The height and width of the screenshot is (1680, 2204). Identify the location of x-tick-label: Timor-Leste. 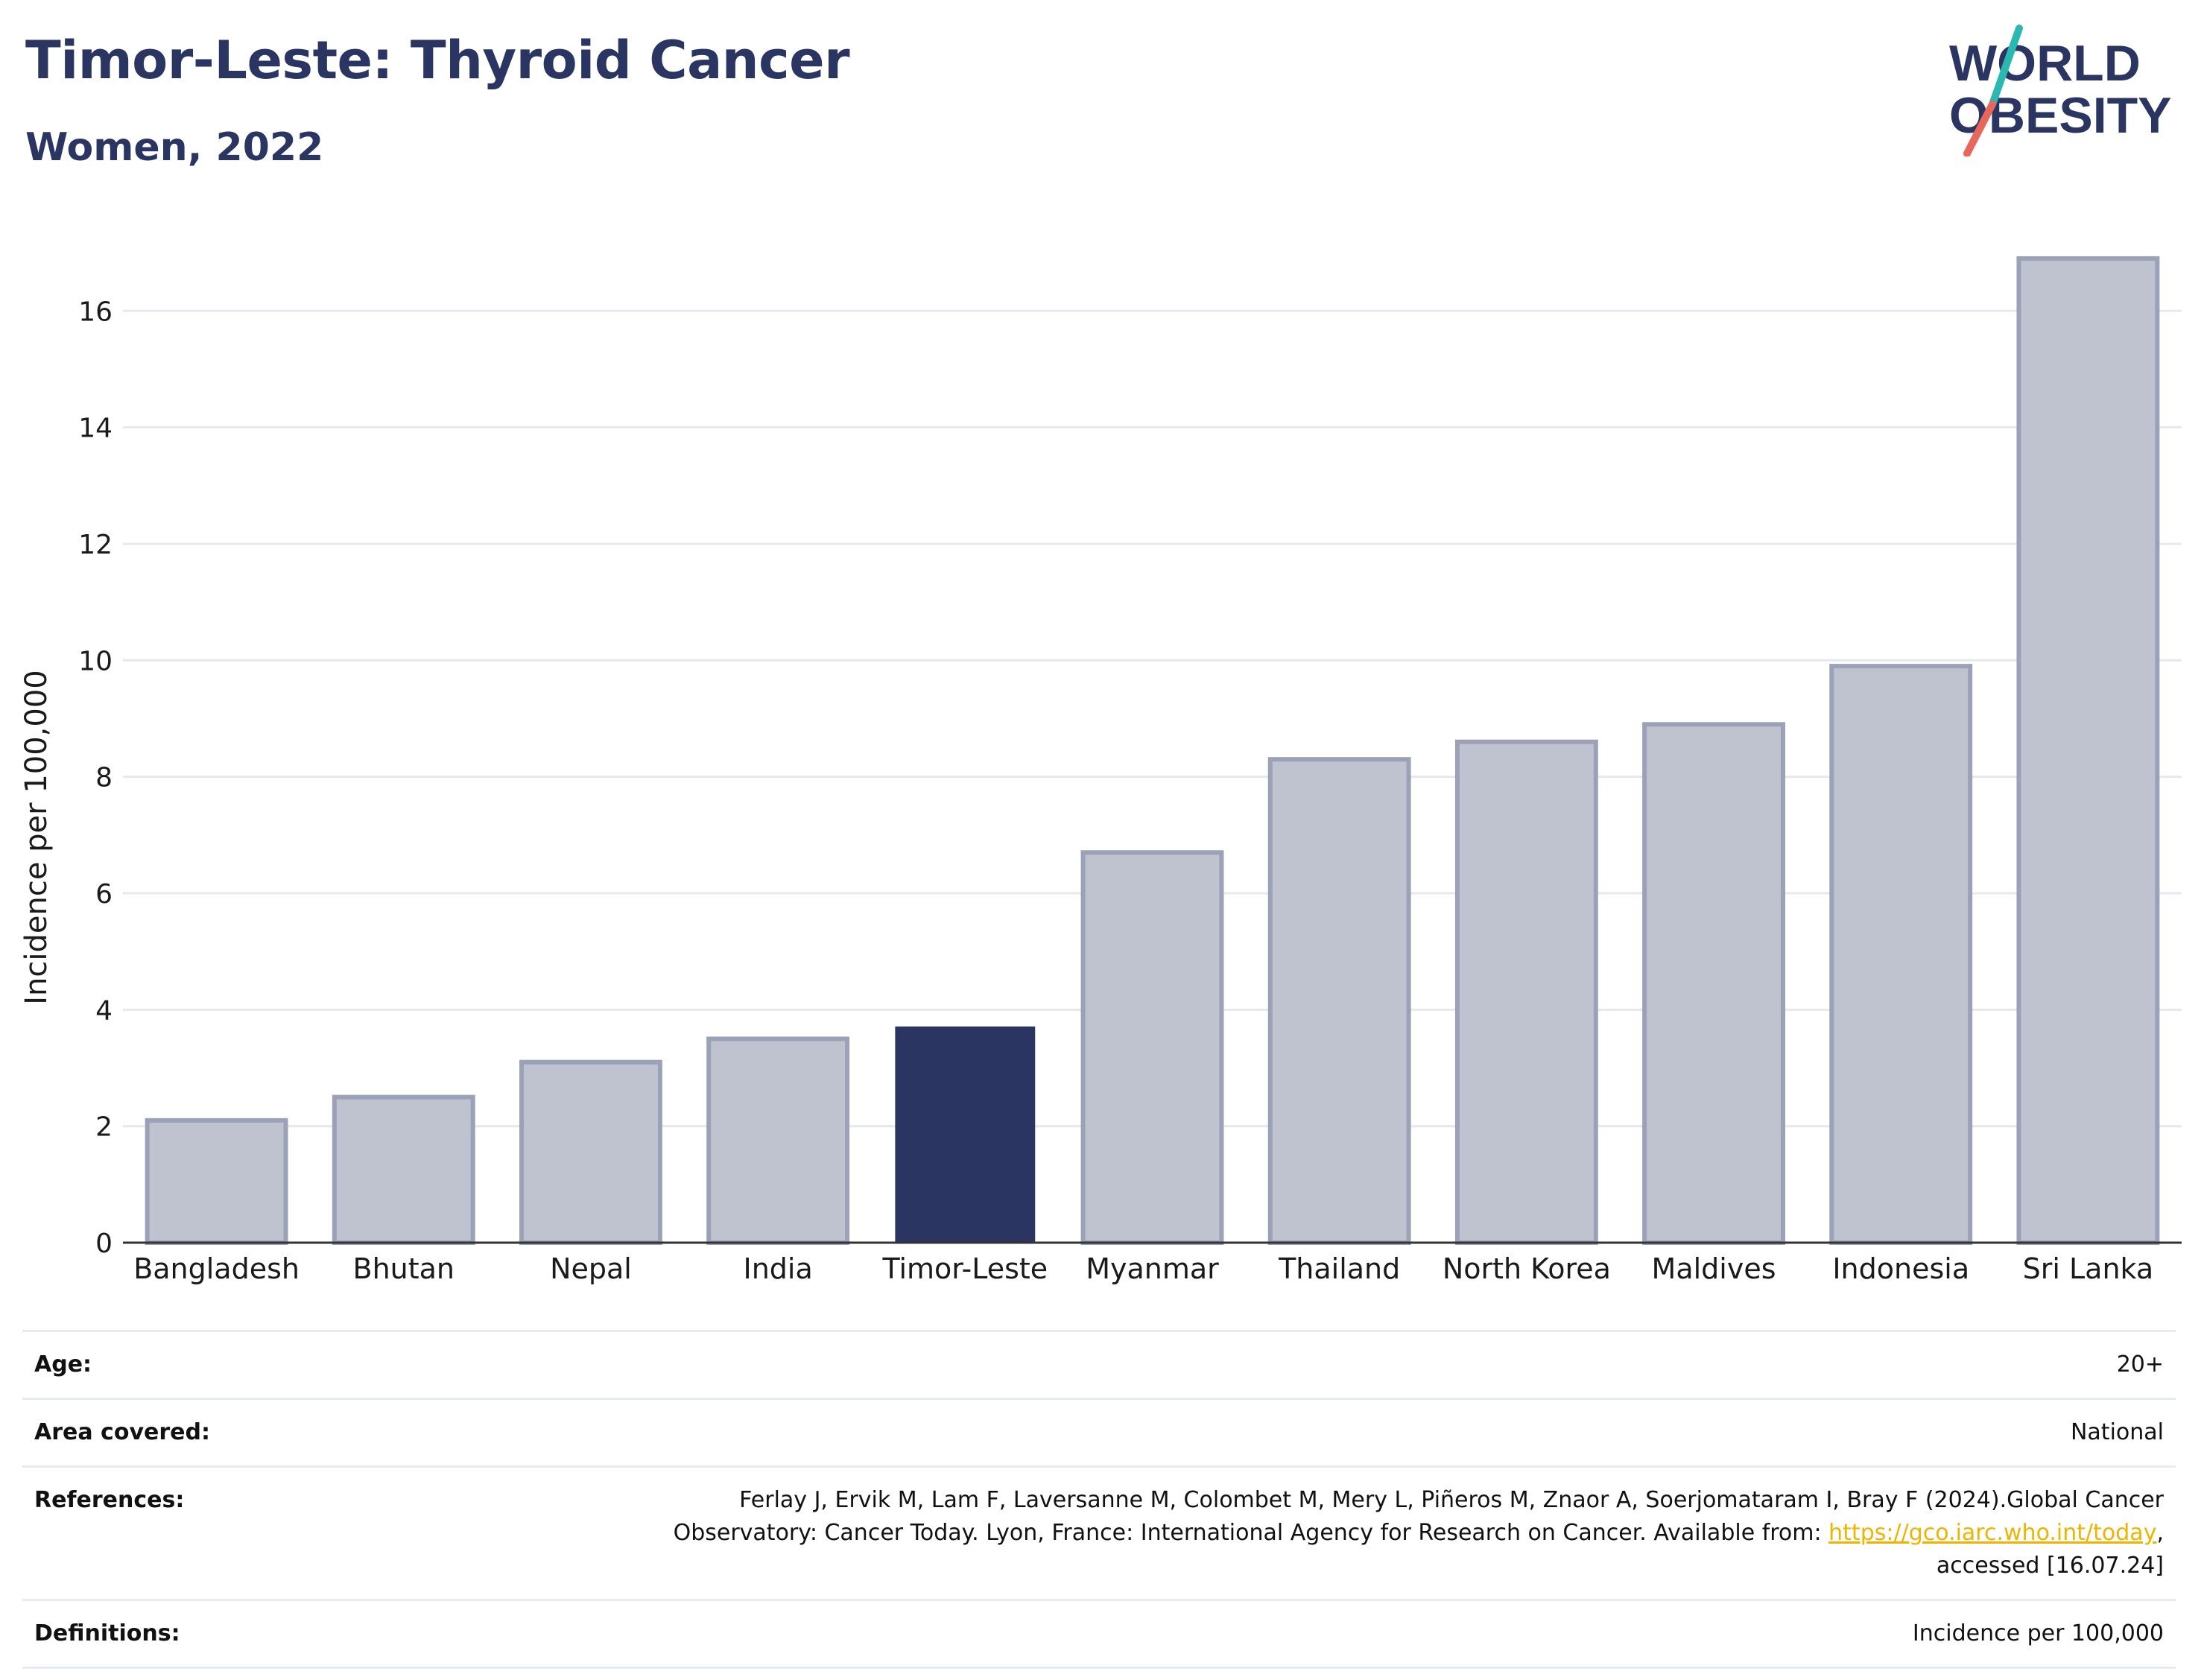
(964, 1268).